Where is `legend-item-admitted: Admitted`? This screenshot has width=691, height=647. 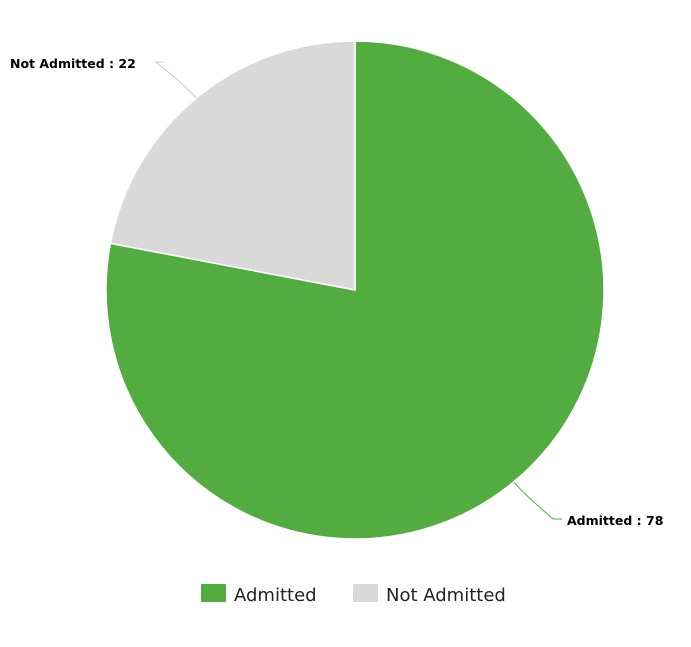
legend-item-admitted: Admitted is located at coordinates (259, 595).